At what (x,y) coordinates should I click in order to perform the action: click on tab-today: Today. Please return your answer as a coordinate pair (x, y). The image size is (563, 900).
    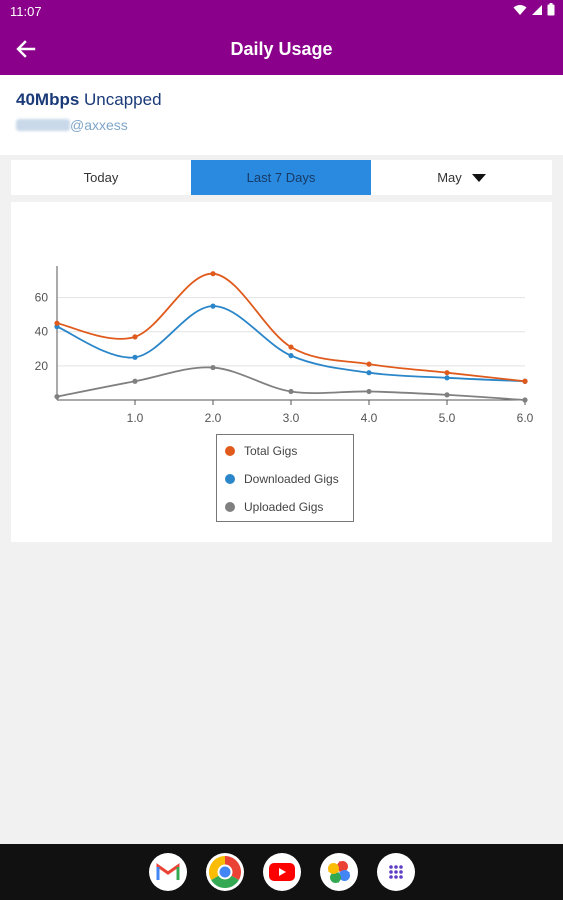
    Looking at the image, I should click on (101, 177).